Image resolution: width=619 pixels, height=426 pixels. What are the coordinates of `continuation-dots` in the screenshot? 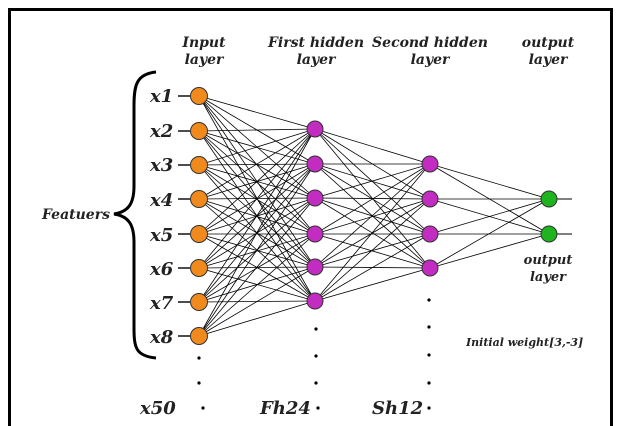 It's located at (314, 354).